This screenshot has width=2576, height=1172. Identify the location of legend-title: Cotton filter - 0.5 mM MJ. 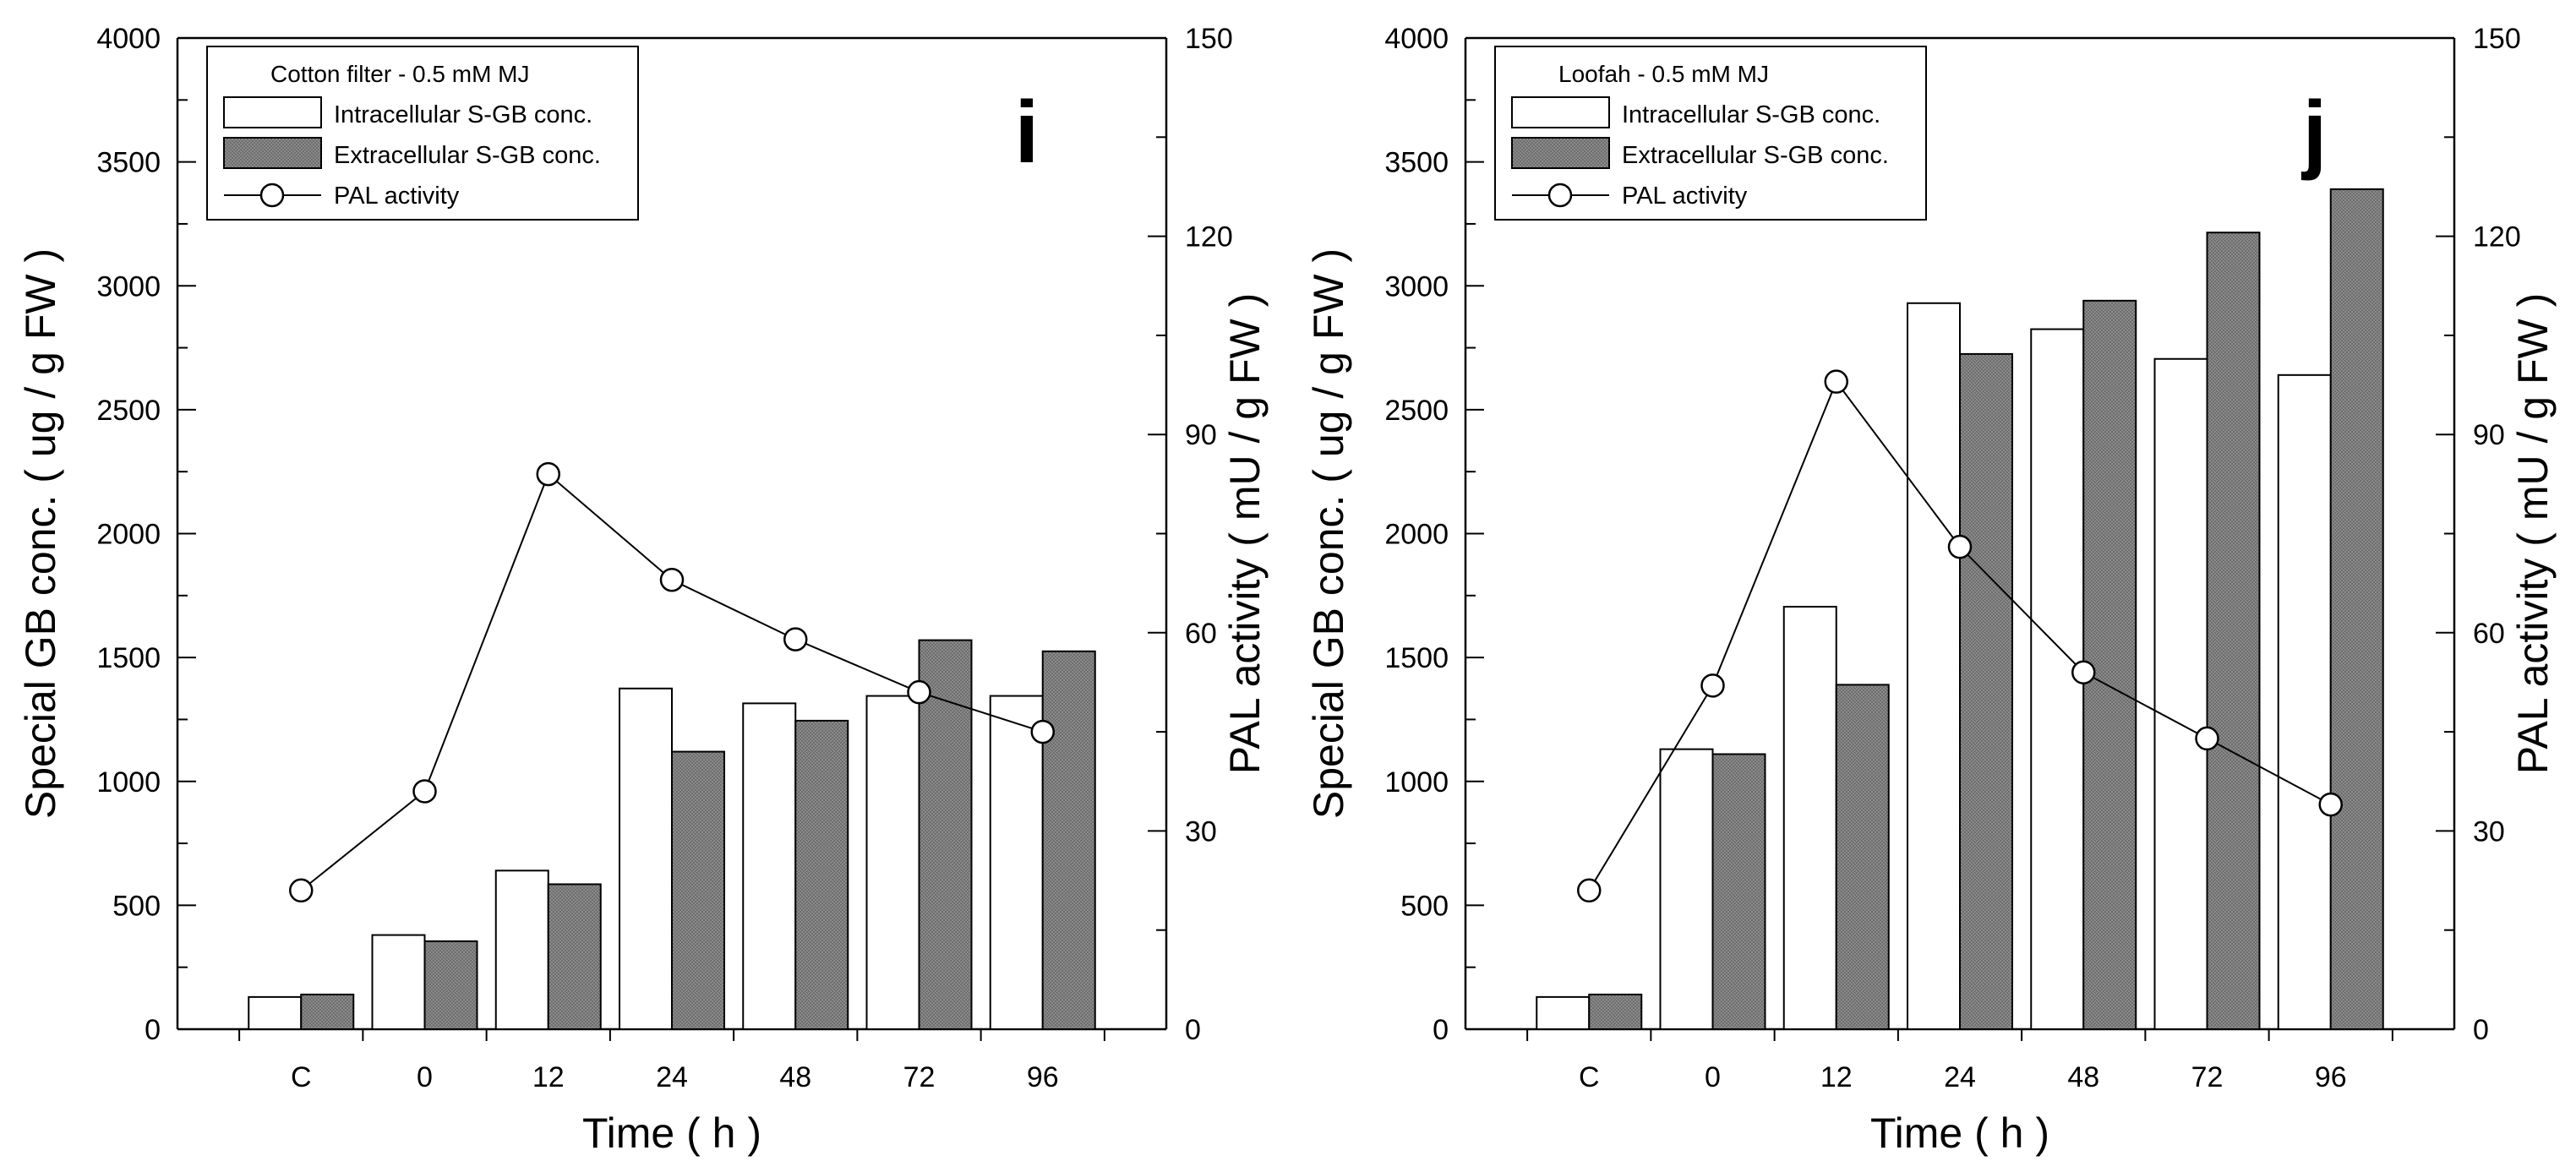
(400, 74).